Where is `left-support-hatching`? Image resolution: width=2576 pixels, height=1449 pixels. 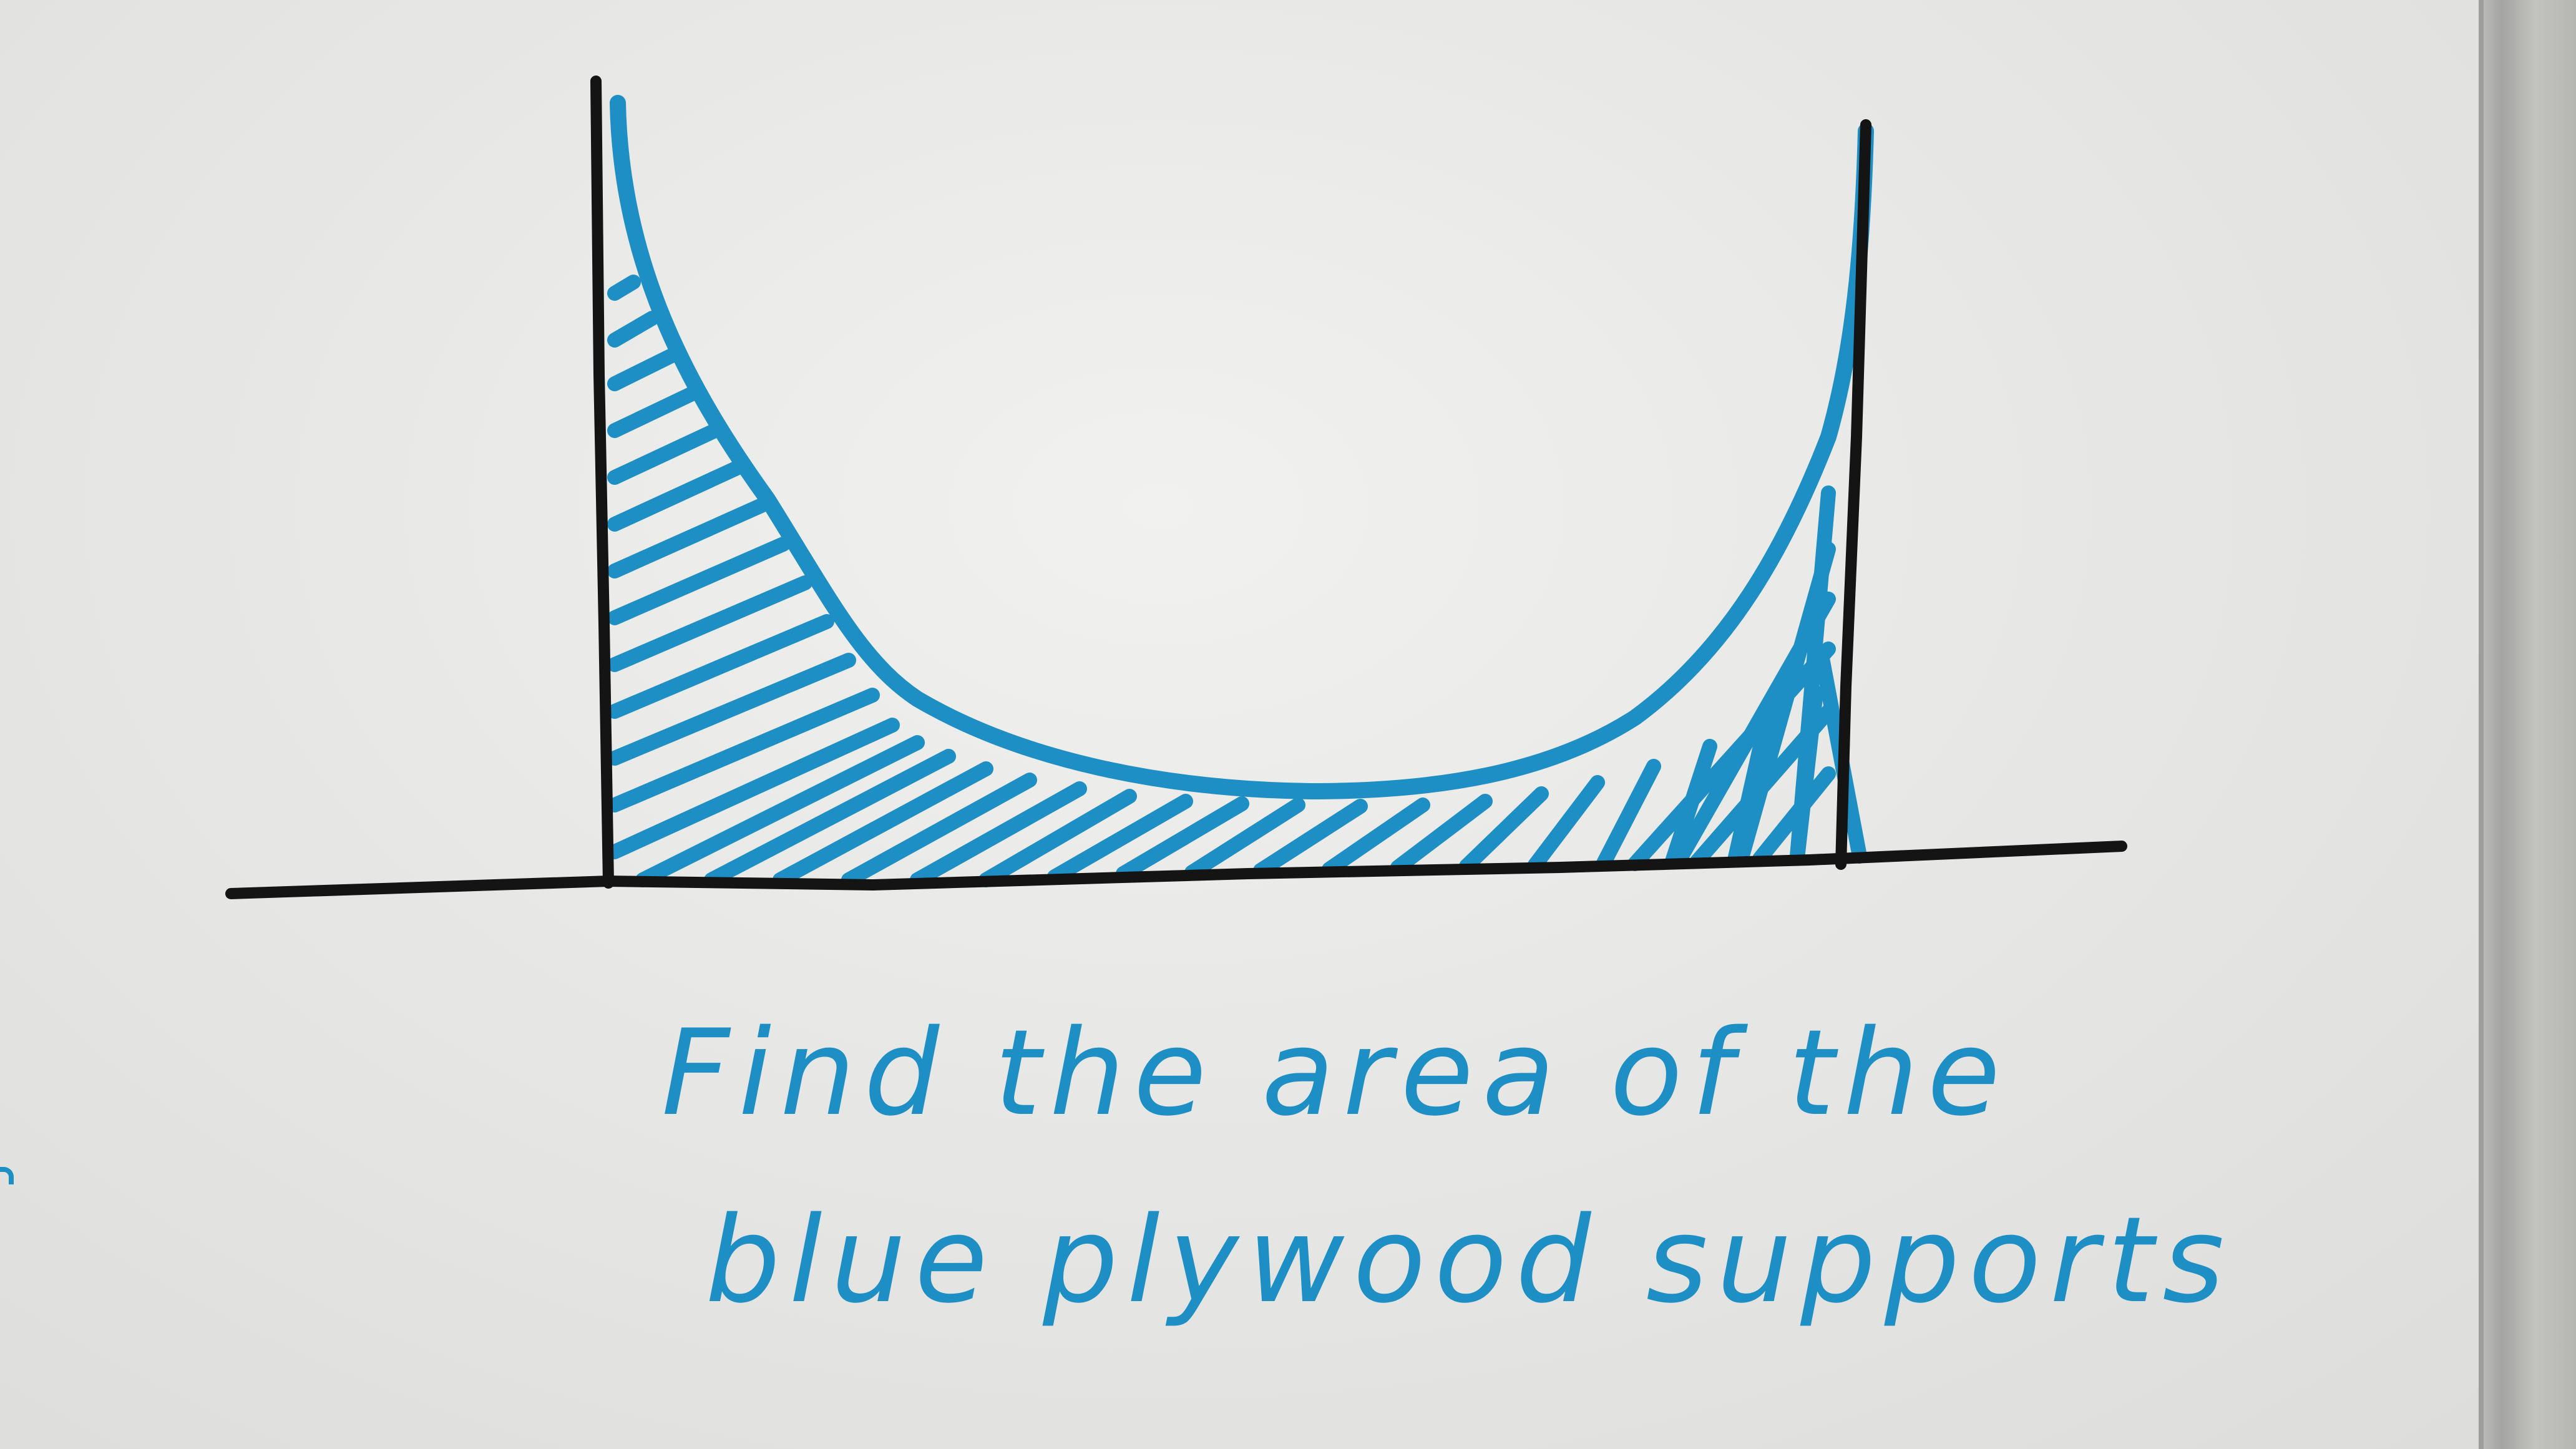 left-support-hatching is located at coordinates (956, 581).